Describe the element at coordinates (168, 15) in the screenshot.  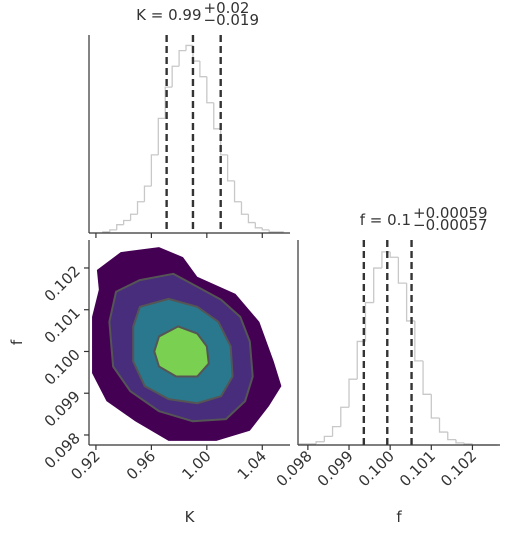
I see `title: K = 0.99` at that location.